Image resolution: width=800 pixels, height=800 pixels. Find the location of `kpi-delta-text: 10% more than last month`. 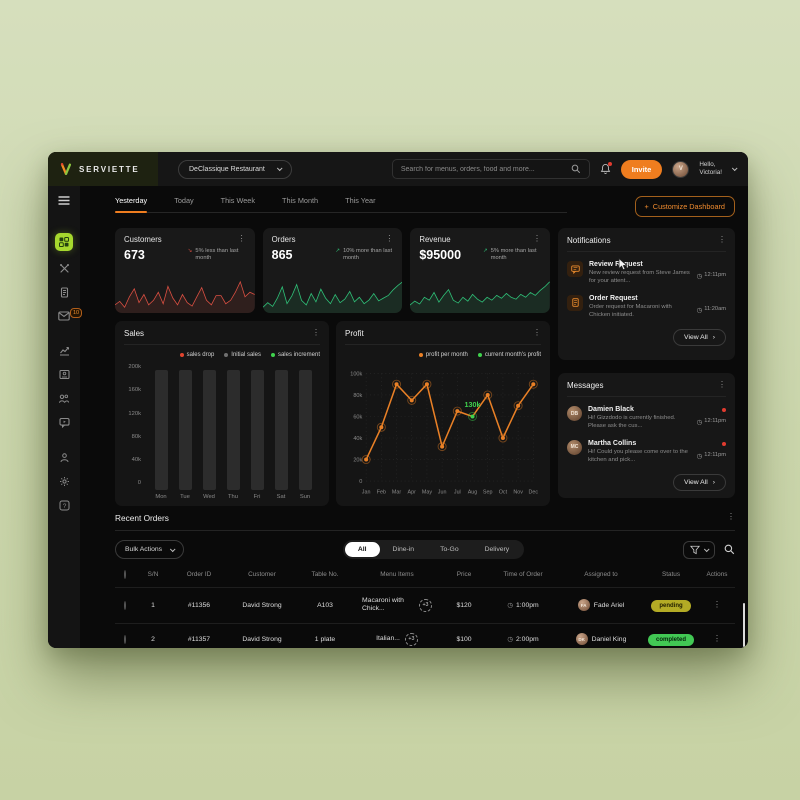

kpi-delta-text: 10% more than last month is located at coordinates (368, 255).